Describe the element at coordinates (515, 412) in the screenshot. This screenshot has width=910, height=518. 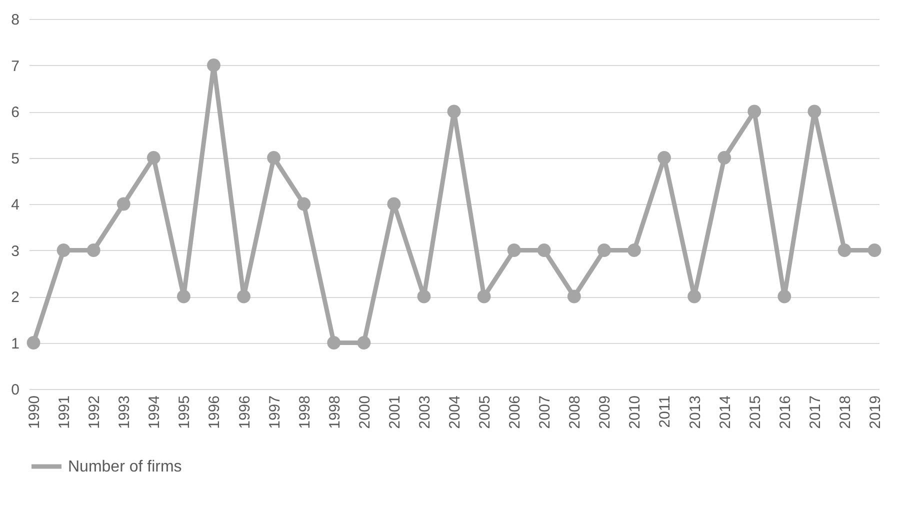
I see `x-tick-label: 2006` at that location.